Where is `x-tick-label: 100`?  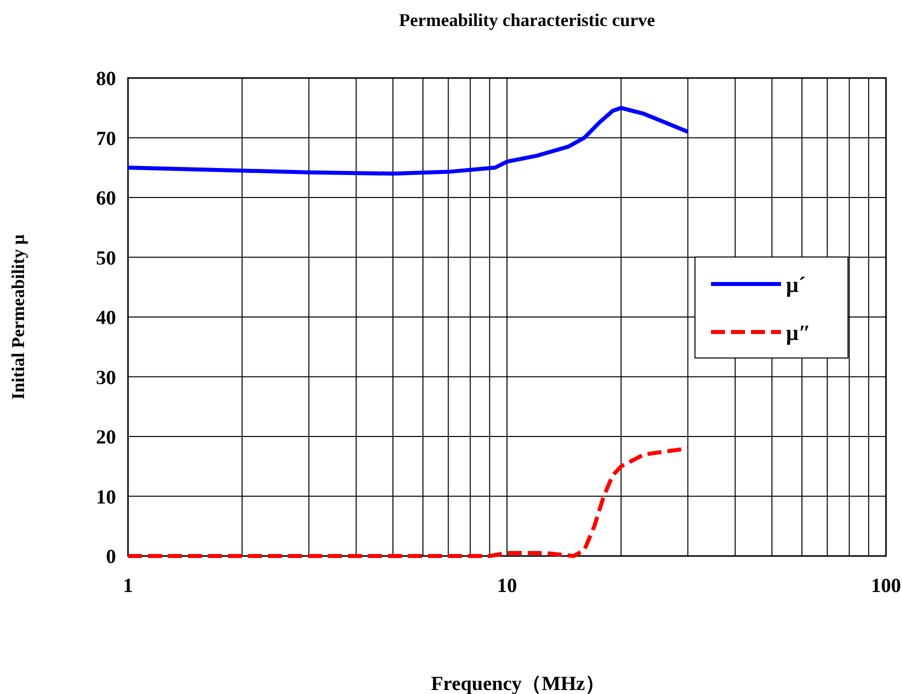 x-tick-label: 100 is located at coordinates (886, 586).